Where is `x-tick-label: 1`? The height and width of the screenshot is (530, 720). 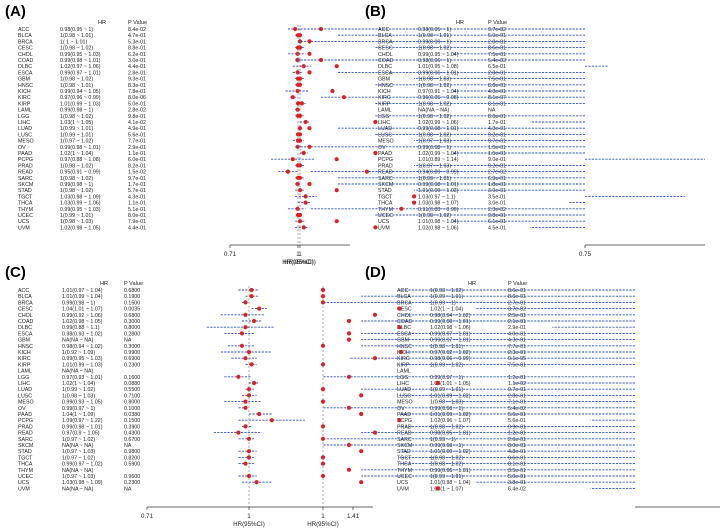 x-tick-label: 1 is located at coordinates (300, 254).